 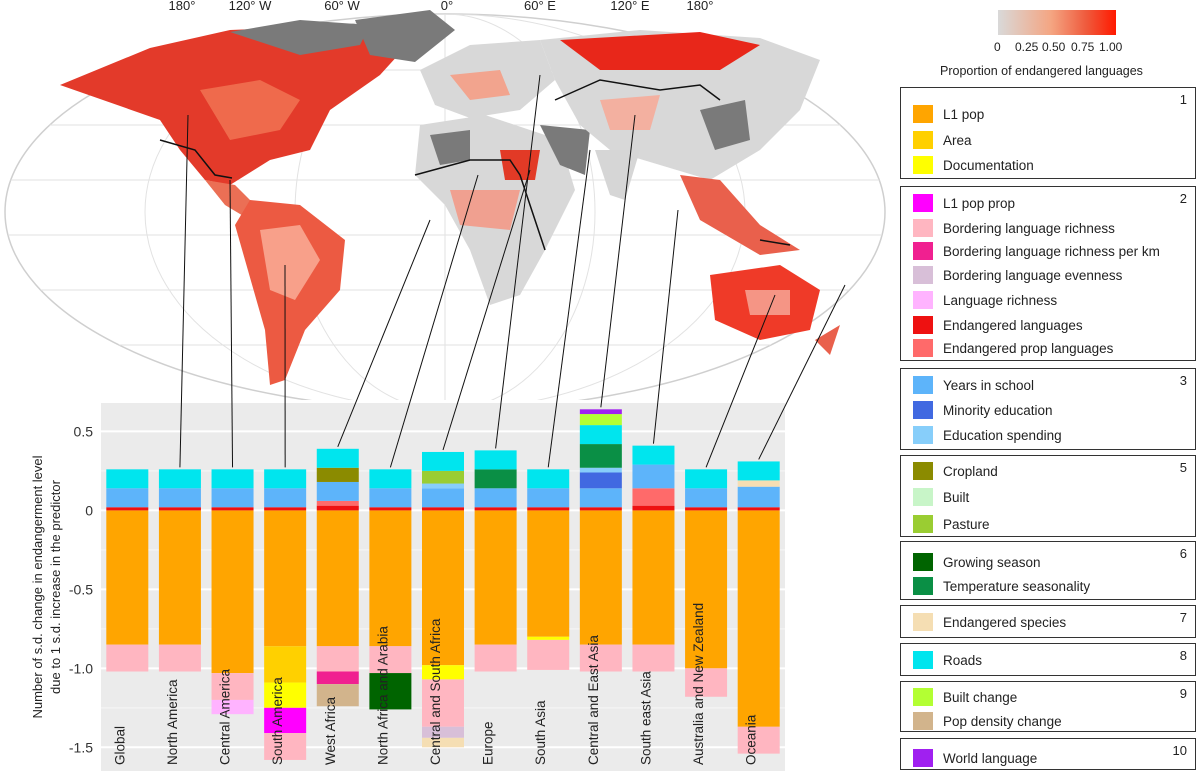 What do you see at coordinates (1041, 71) in the screenshot?
I see `gradient-title: Proportion of endangered languages` at bounding box center [1041, 71].